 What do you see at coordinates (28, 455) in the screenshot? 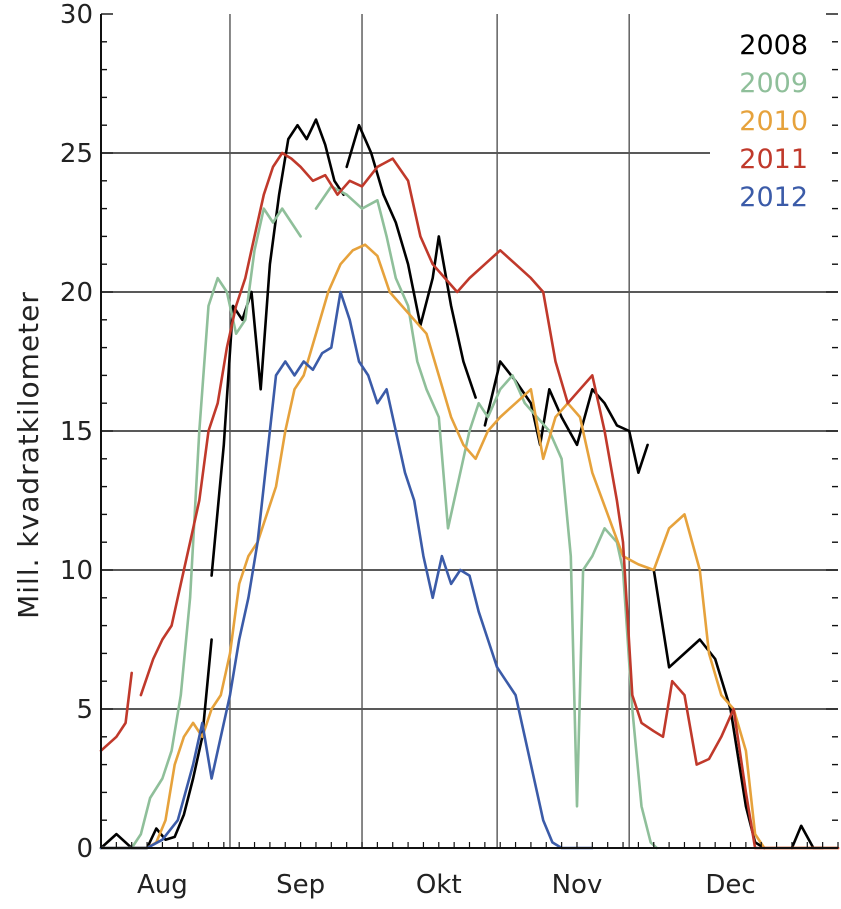
I see `y-axis-label: Mill. kvadratkilometer` at bounding box center [28, 455].